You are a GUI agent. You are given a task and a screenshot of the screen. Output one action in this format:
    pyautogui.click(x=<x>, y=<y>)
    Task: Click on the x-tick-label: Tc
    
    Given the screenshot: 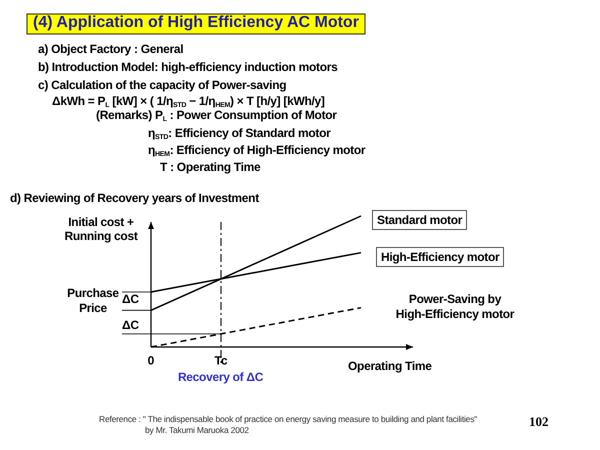 What is the action you would take?
    pyautogui.click(x=221, y=361)
    